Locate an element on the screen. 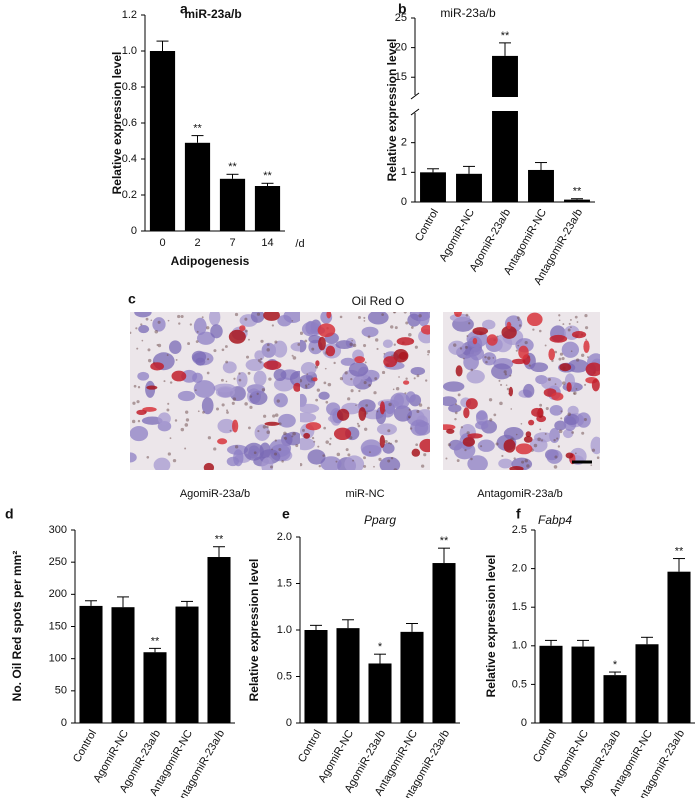 This screenshot has width=700, height=798. micrograph is located at coordinates (215, 391).